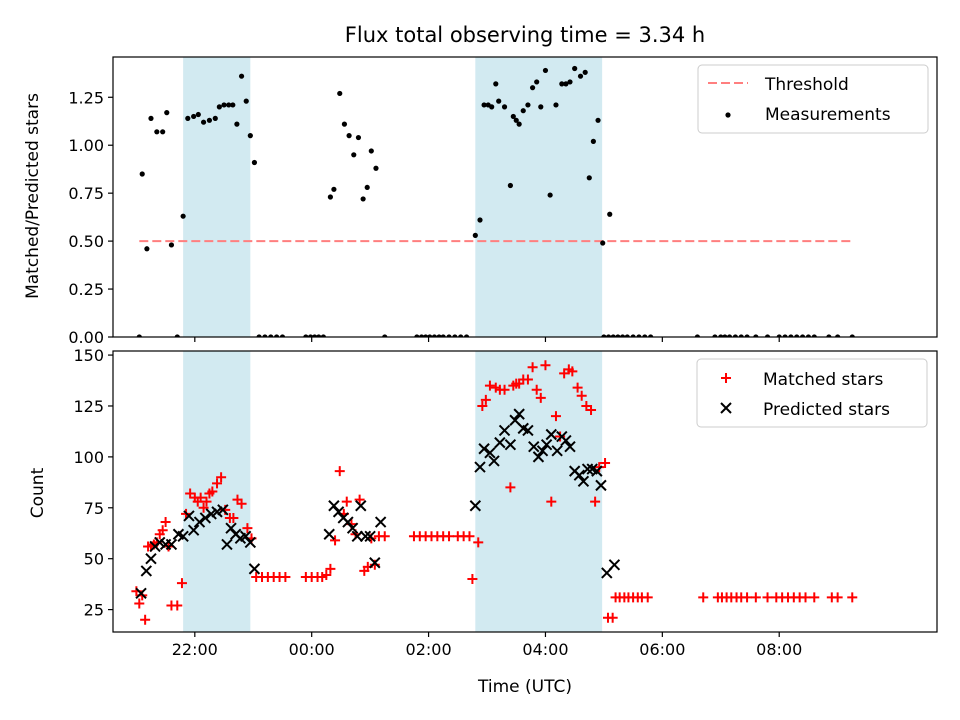 This screenshot has height=720, width=960. Describe the element at coordinates (88, 457) in the screenshot. I see `bottom-y-tick-label: 100` at that location.